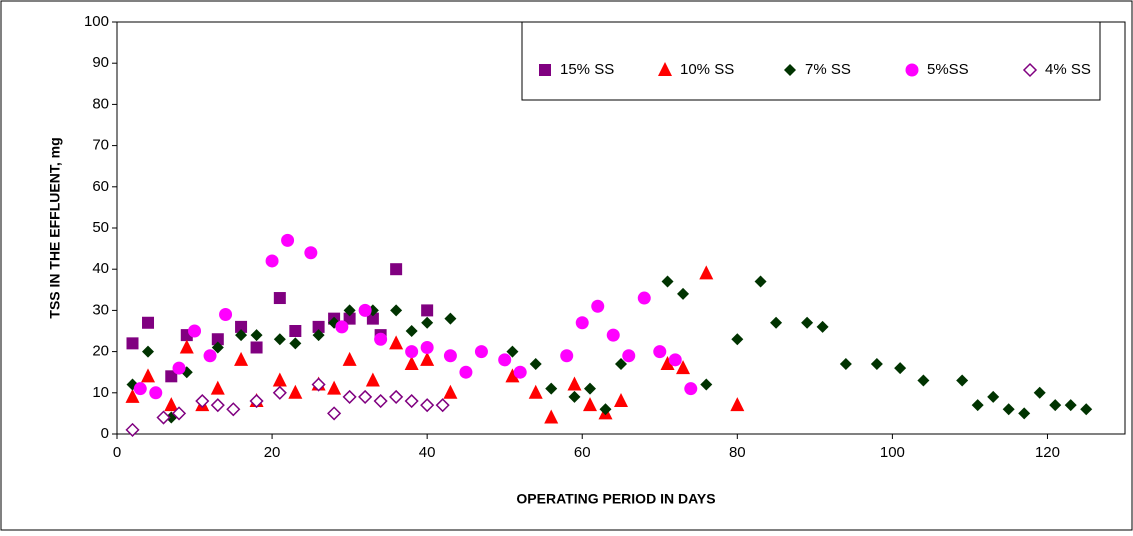  Describe the element at coordinates (100, 62) in the screenshot. I see `y-tick-label: 90` at that location.